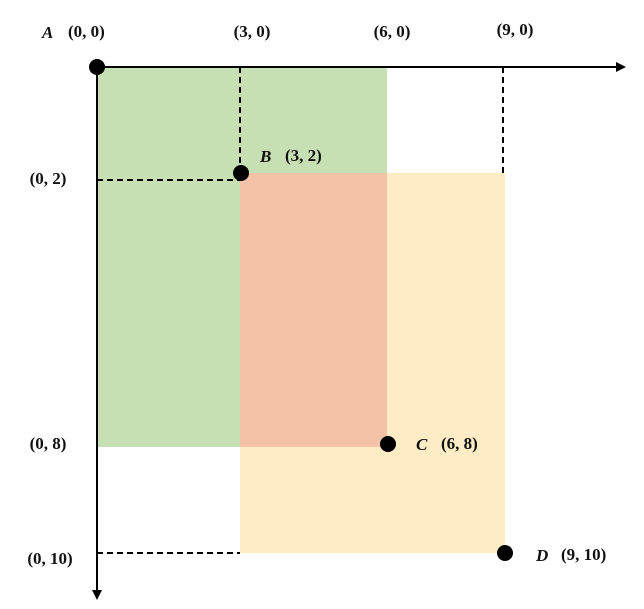 This screenshot has width=644, height=609. I want to click on region-overlap, so click(313, 310).